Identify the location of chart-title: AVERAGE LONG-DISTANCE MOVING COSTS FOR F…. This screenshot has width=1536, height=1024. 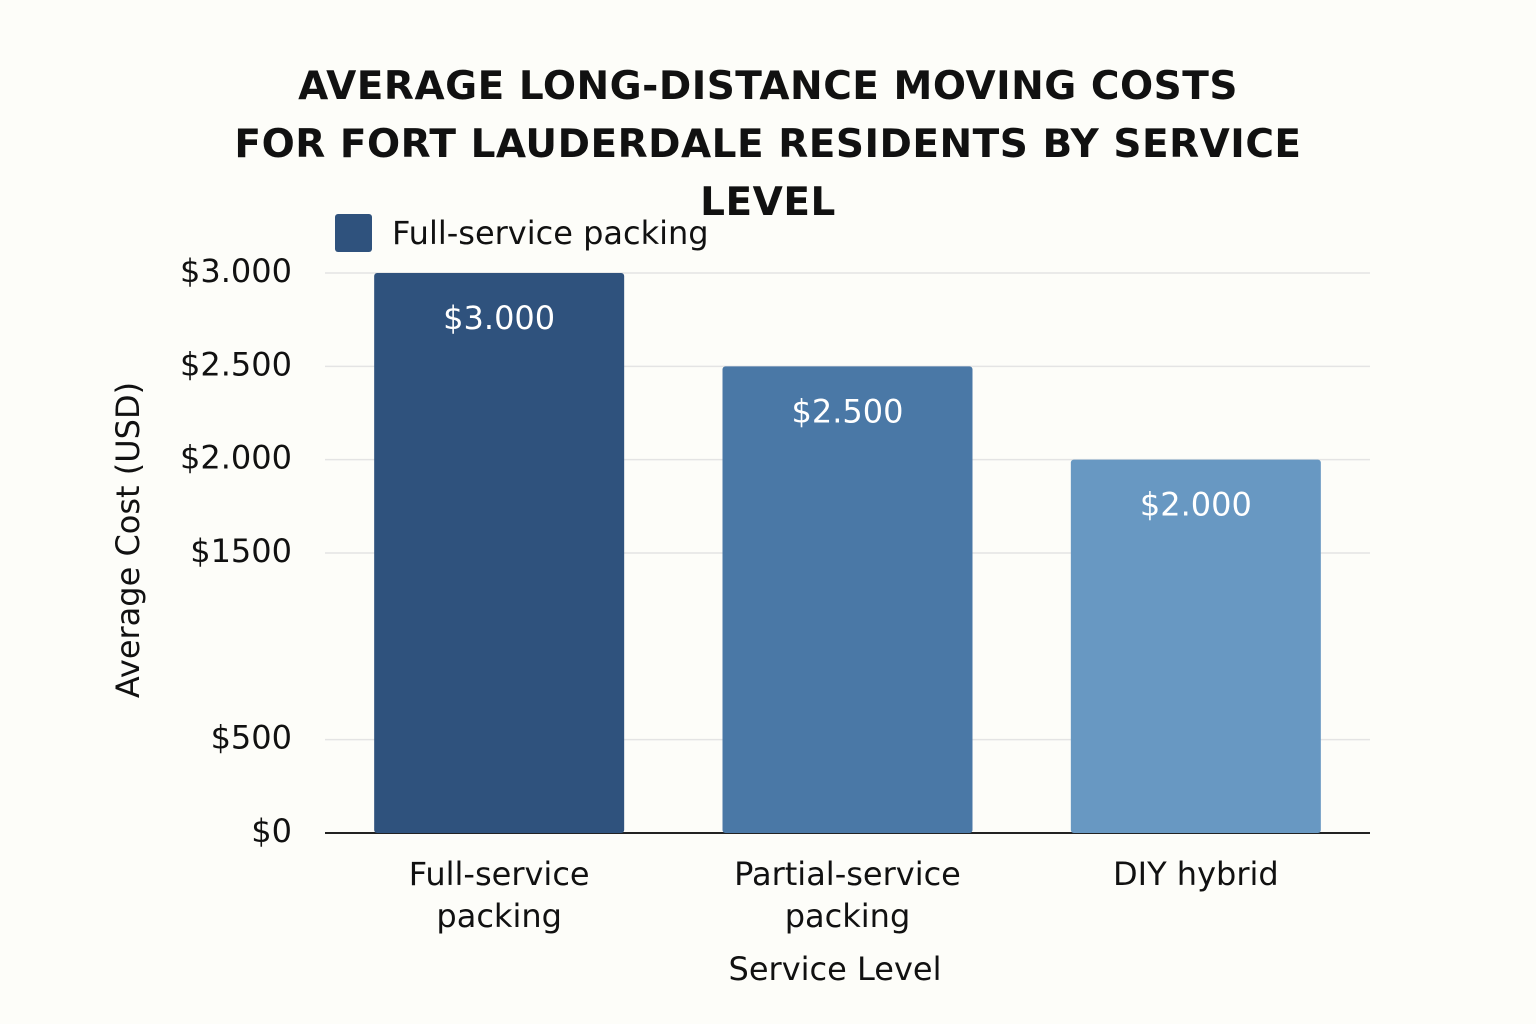
(768, 144).